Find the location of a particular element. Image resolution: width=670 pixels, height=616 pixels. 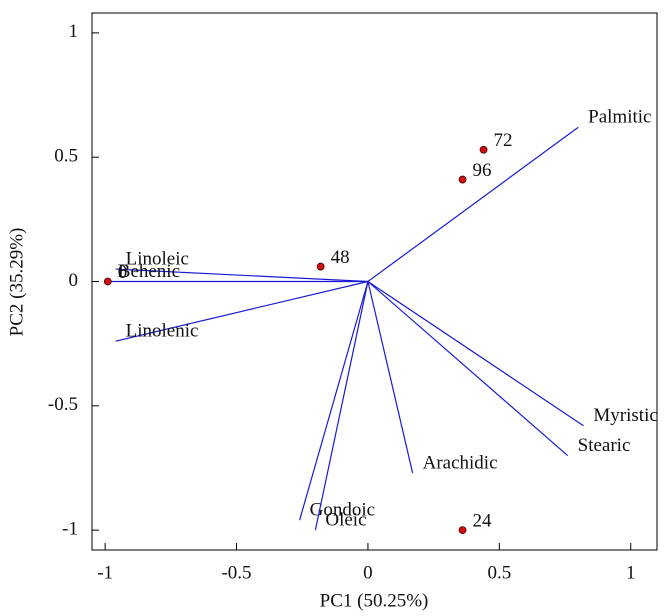

point-label: 24 is located at coordinates (483, 520).